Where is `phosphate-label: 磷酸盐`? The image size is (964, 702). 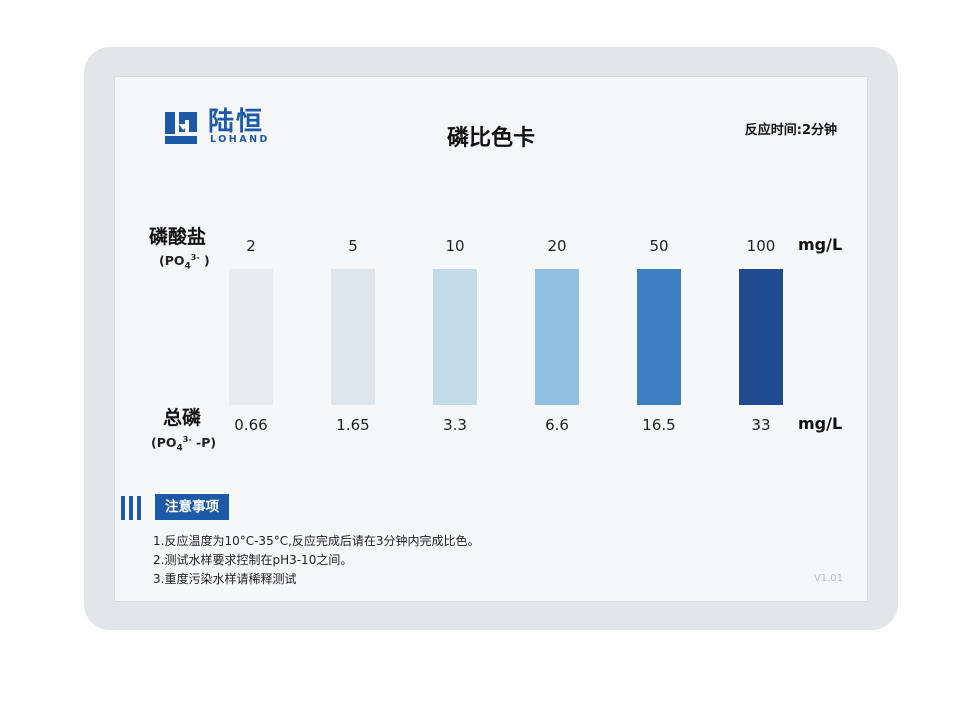 phosphate-label: 磷酸盐 is located at coordinates (178, 237).